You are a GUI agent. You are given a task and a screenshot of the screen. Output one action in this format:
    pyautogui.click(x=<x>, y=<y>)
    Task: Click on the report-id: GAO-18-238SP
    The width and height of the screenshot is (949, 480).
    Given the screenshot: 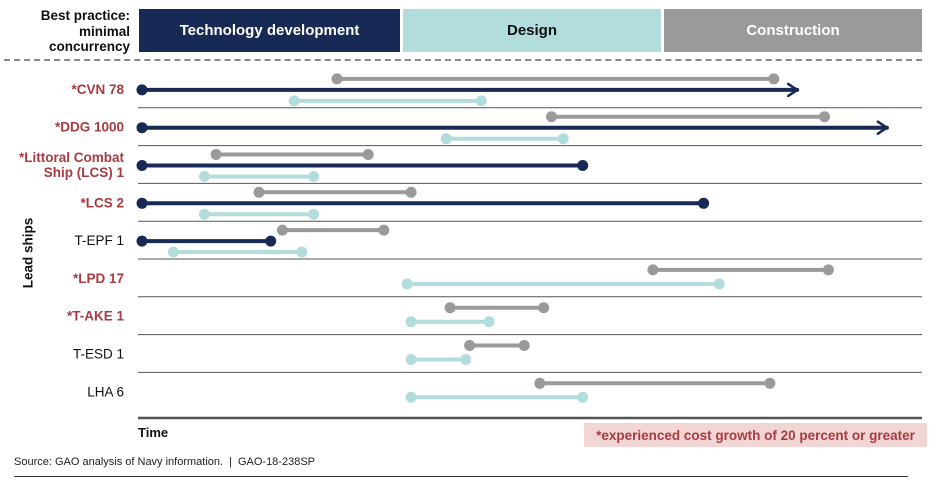 What is the action you would take?
    pyautogui.click(x=276, y=462)
    